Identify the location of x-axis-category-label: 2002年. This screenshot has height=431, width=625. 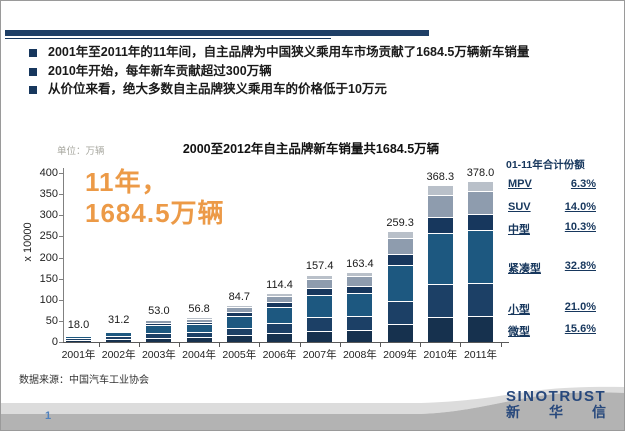
(118, 355).